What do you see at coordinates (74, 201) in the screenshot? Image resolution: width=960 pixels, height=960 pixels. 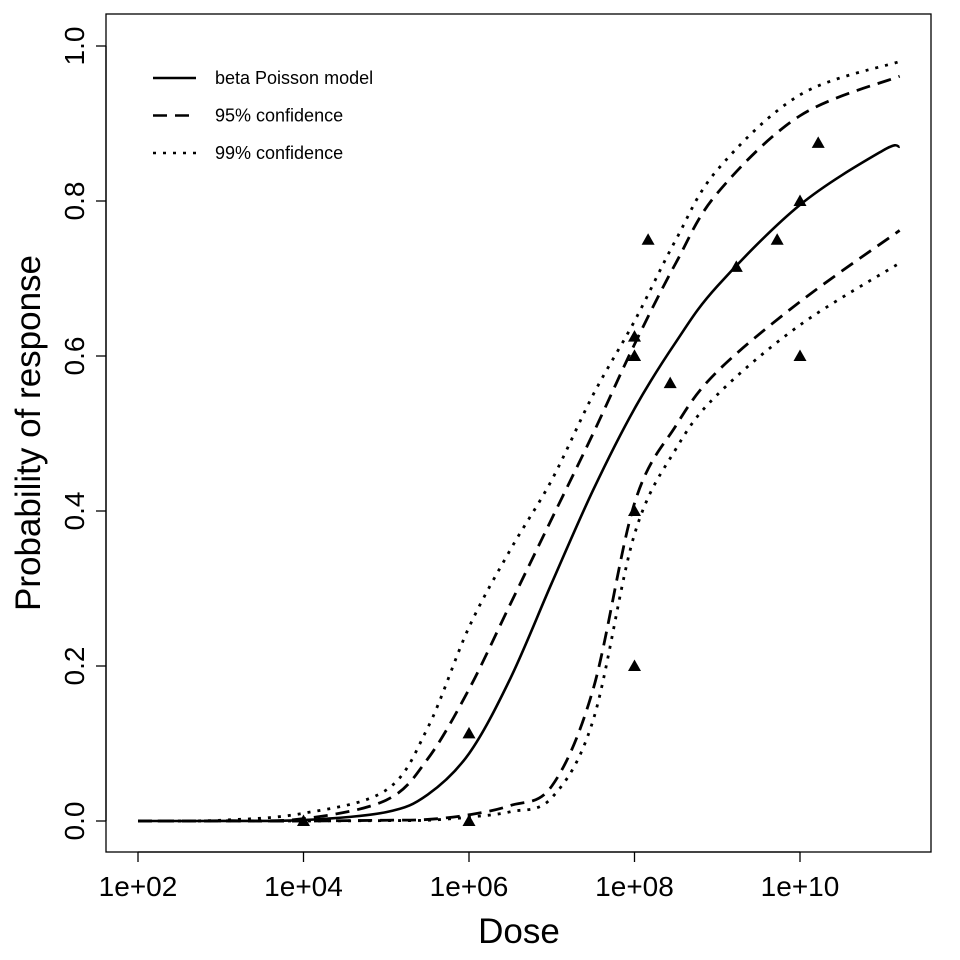 I see `y-tick-label: 0.8` at bounding box center [74, 201].